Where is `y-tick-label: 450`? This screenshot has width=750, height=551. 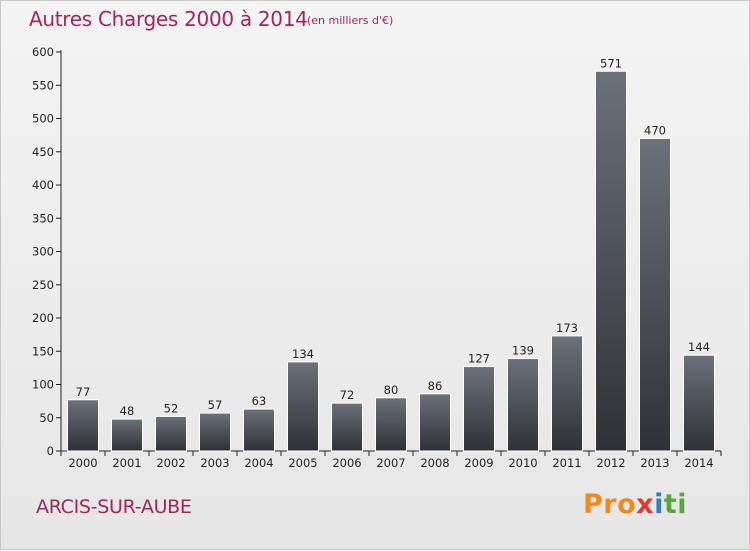 y-tick-label: 450 is located at coordinates (43, 152).